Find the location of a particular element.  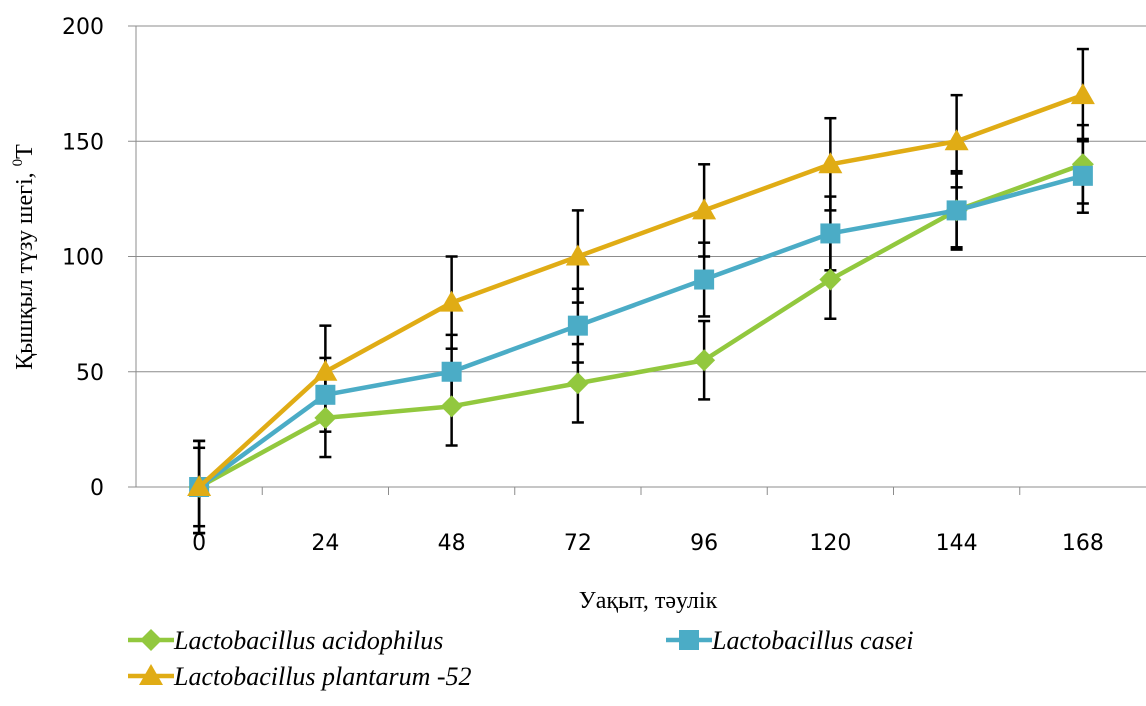

y-axis-title-unit: Т is located at coordinates (25, 151).